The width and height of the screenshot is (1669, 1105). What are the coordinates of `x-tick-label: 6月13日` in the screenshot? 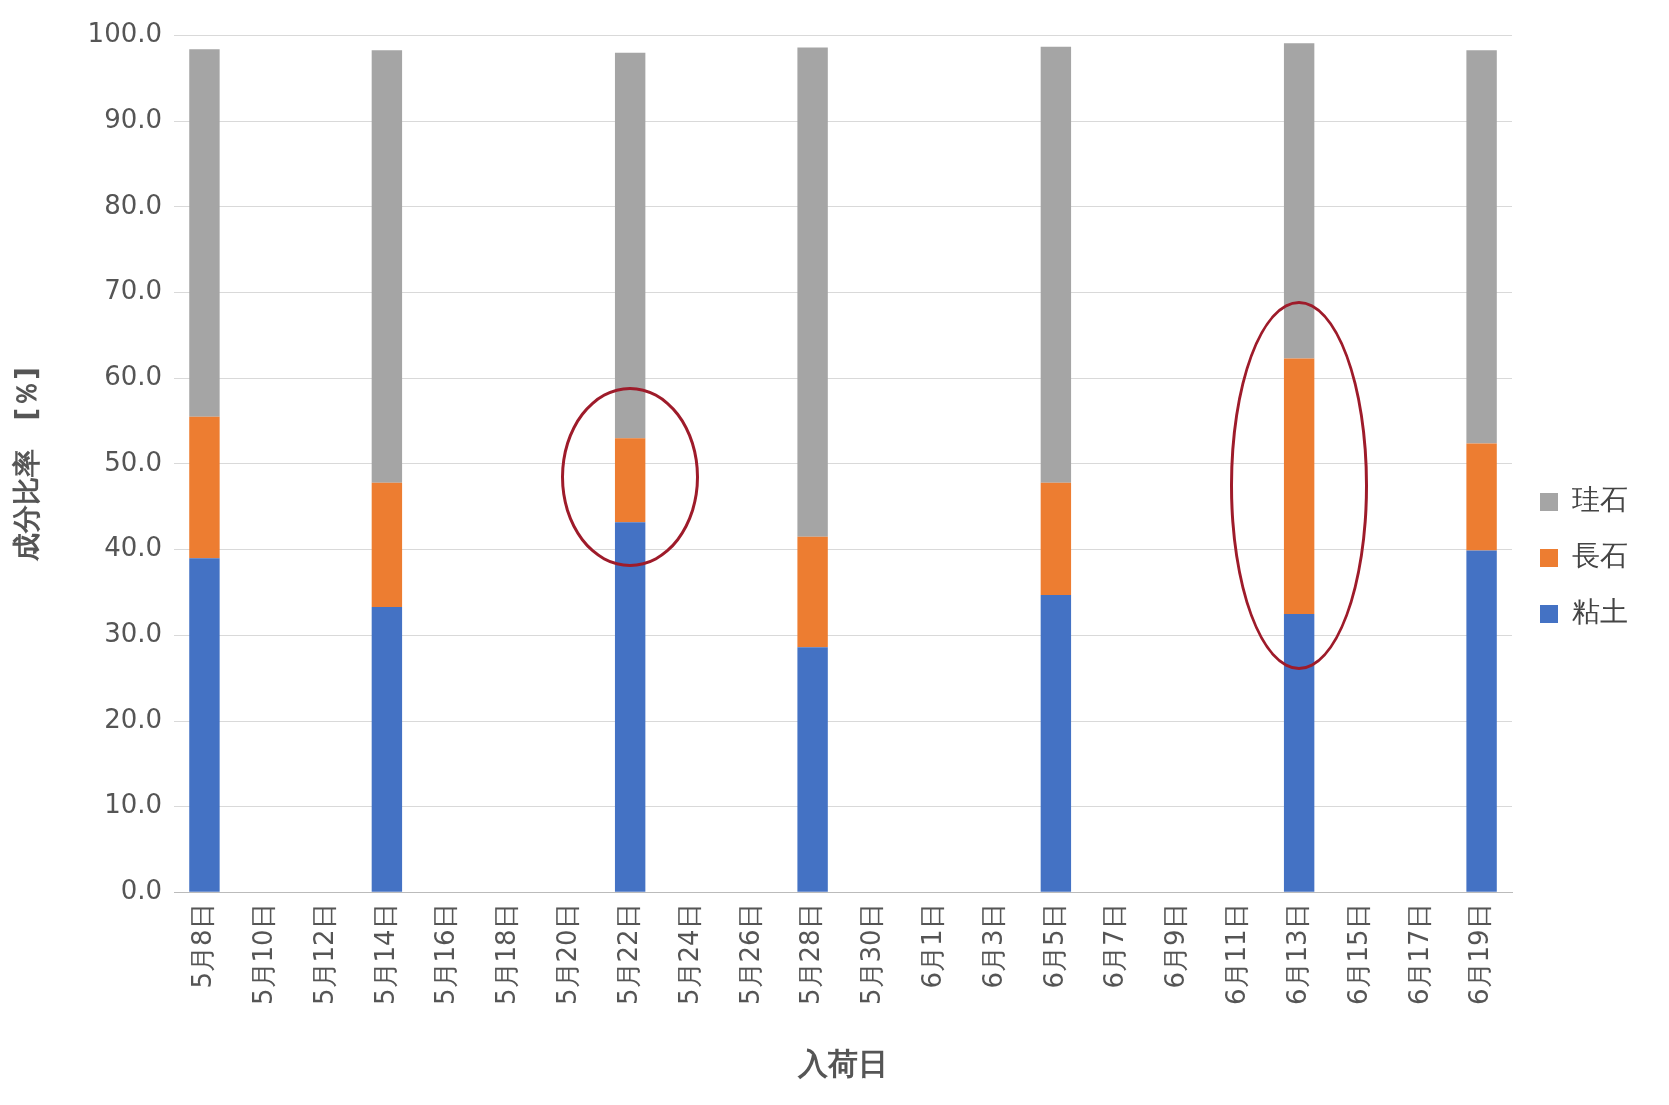 It's located at (1296, 954).